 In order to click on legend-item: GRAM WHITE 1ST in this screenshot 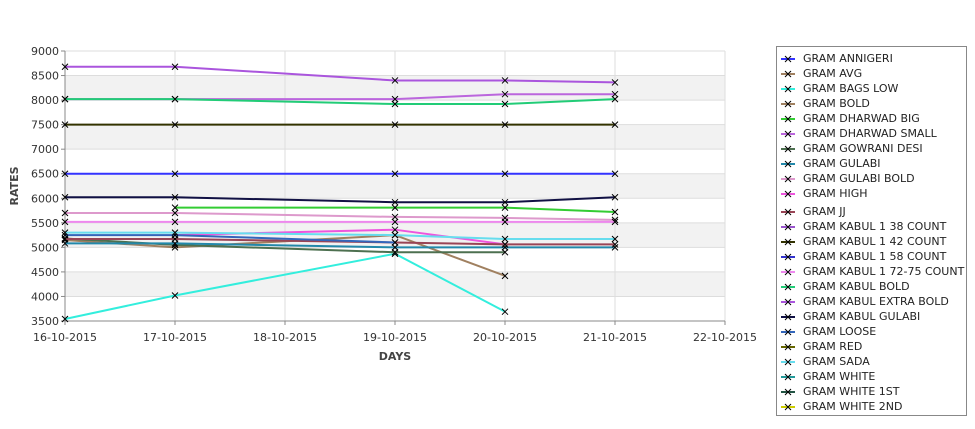, I will do `click(840, 391)`.